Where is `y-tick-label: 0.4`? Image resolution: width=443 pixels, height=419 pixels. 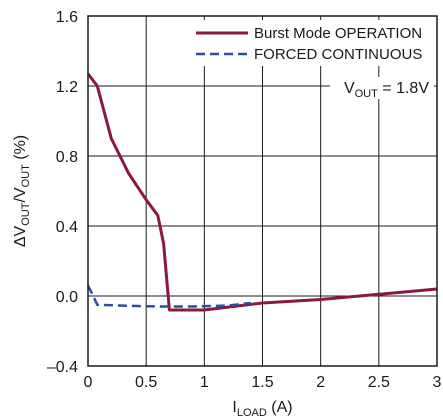 y-tick-label: 0.4 is located at coordinates (67, 227).